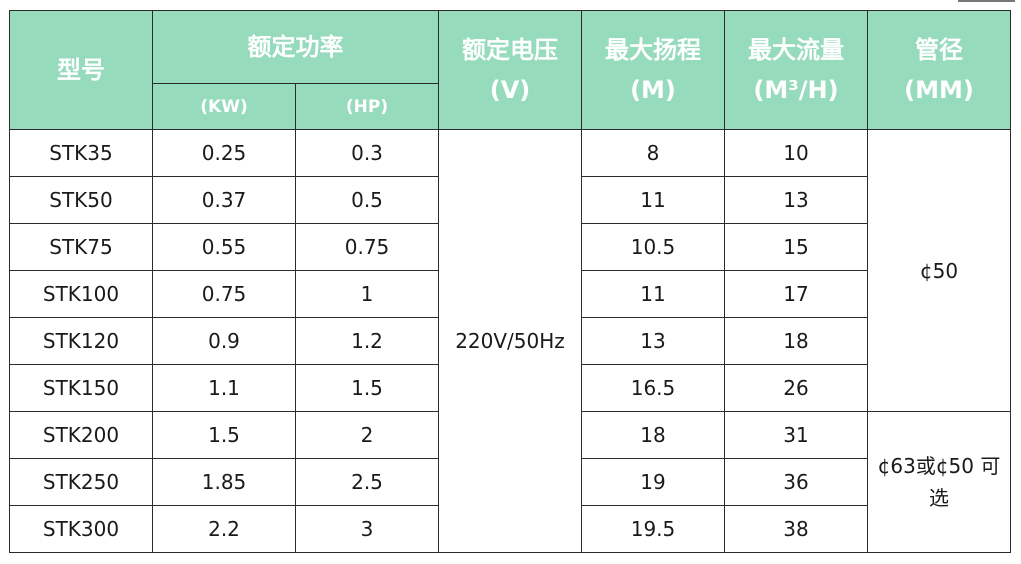 The image size is (1021, 564). I want to click on cell-flow: 17, so click(796, 294).